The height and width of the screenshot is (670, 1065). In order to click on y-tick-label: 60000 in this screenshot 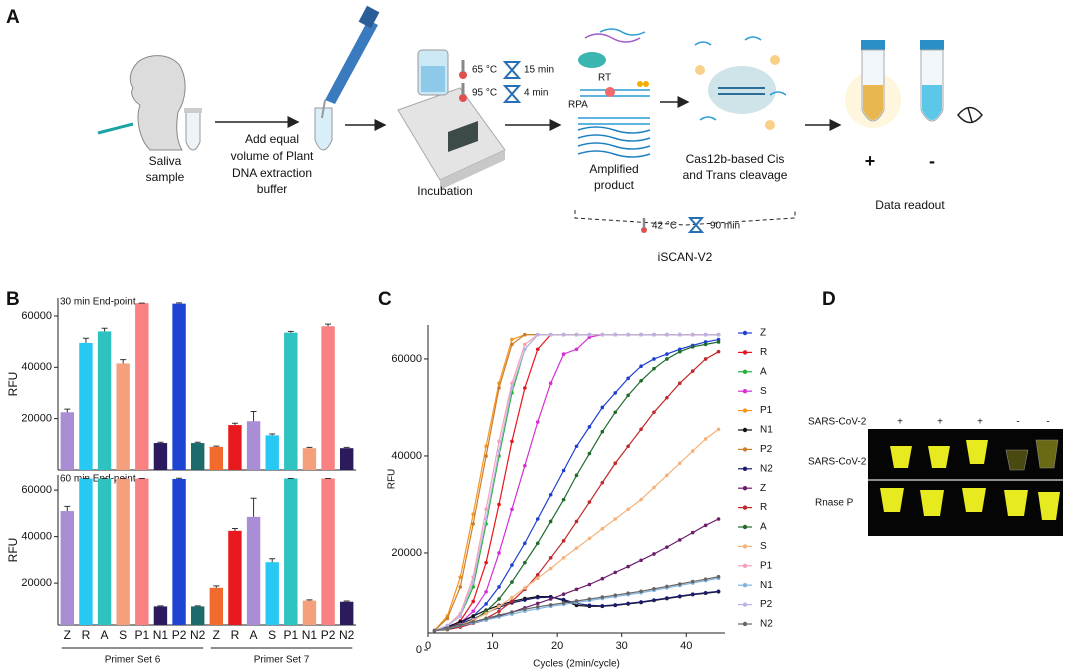, I will do `click(36, 316)`.